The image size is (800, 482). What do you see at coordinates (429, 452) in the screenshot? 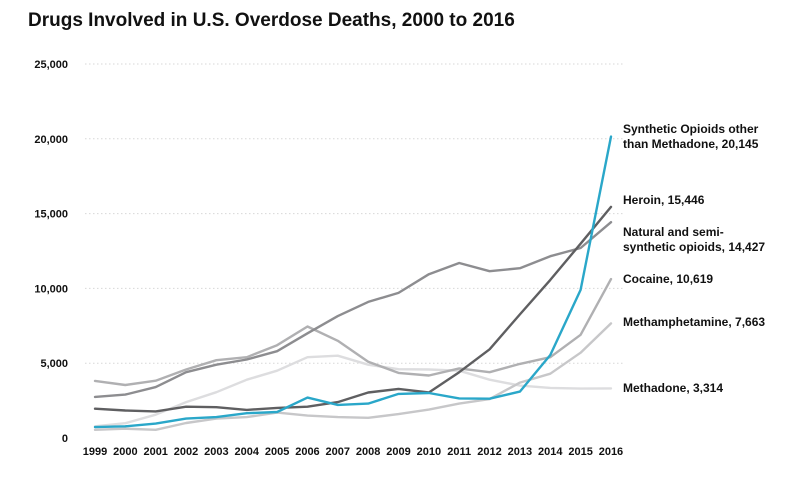
I see `x-tick-label: 2010` at bounding box center [429, 452].